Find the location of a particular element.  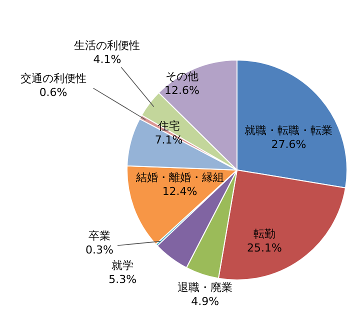

slice-label: 就学 is located at coordinates (123, 265).